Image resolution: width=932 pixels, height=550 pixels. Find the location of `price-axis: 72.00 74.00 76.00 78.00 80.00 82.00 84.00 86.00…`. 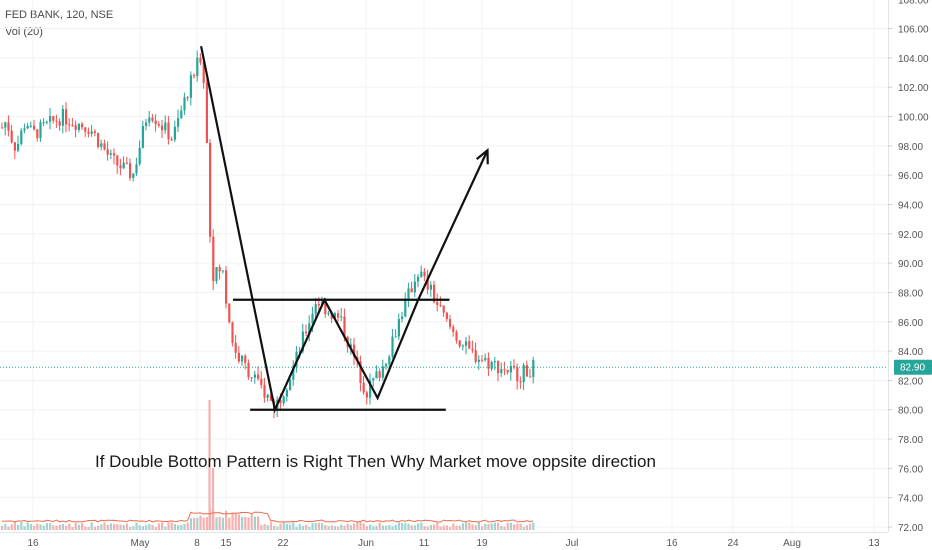

price-axis: 72.00 74.00 76.00 78.00 80.00 82.00 84.00 86.00… is located at coordinates (908, 267).